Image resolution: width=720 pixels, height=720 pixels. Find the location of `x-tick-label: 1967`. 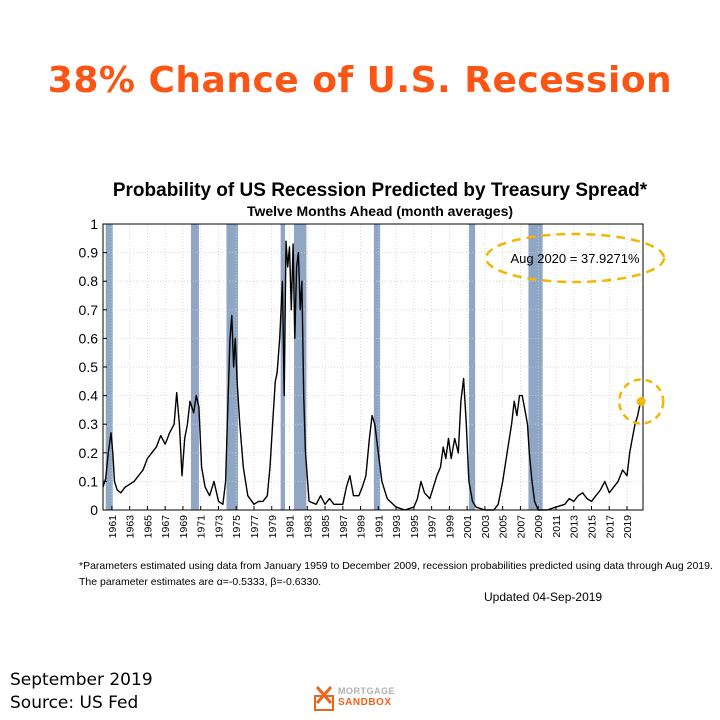

x-tick-label: 1967 is located at coordinates (166, 527).